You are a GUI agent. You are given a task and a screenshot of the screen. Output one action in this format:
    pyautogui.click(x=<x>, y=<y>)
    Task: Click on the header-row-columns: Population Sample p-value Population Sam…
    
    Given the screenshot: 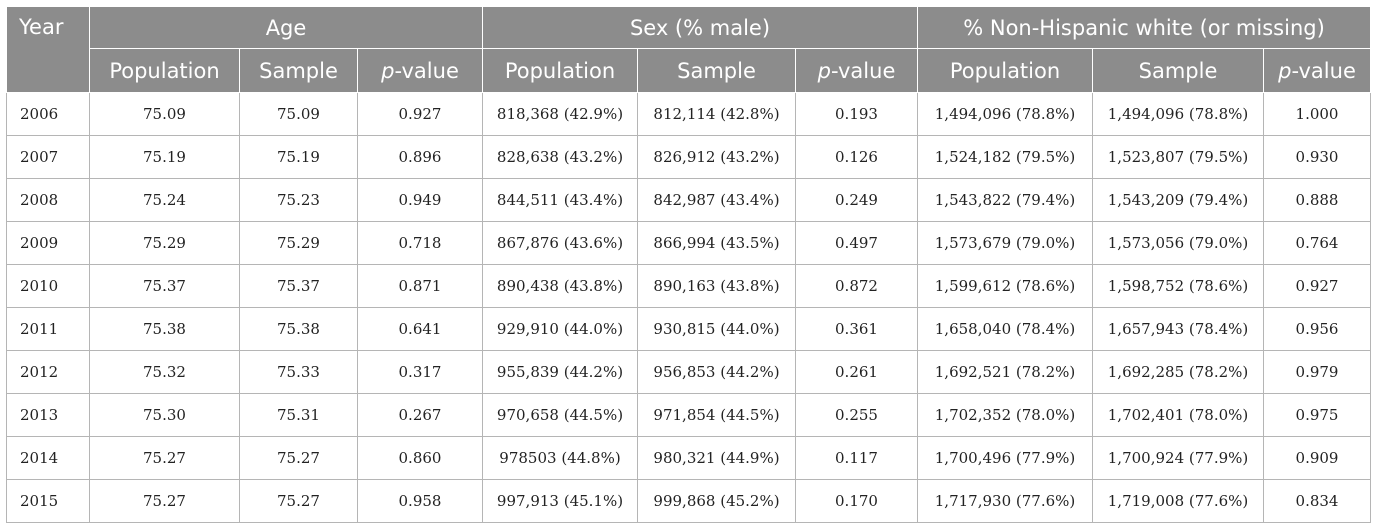 What is the action you would take?
    pyautogui.click(x=689, y=70)
    